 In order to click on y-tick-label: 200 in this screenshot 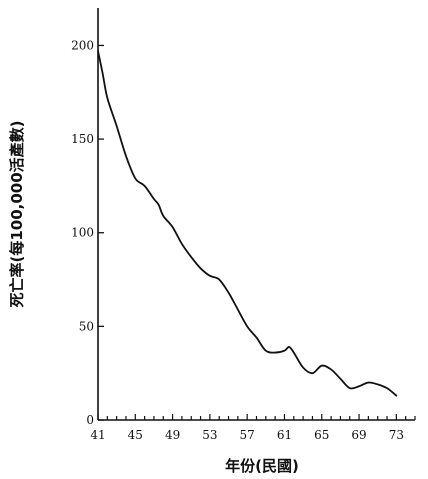, I will do `click(82, 45)`.